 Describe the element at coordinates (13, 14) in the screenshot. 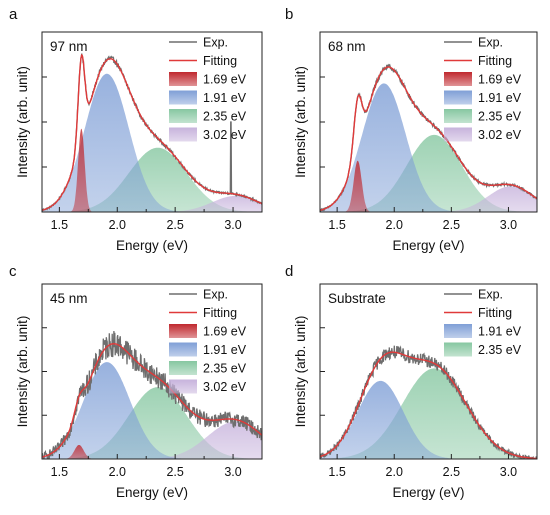

I see `panel-letter: a` at that location.